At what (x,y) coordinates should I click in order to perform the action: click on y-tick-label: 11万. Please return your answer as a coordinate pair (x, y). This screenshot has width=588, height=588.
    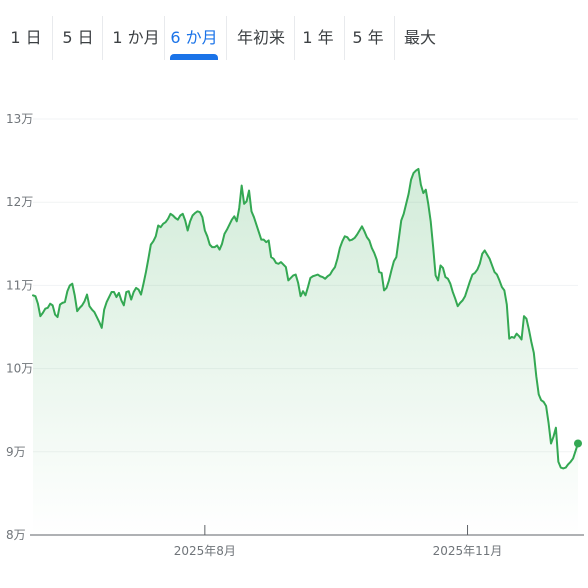
    Looking at the image, I should click on (19, 285).